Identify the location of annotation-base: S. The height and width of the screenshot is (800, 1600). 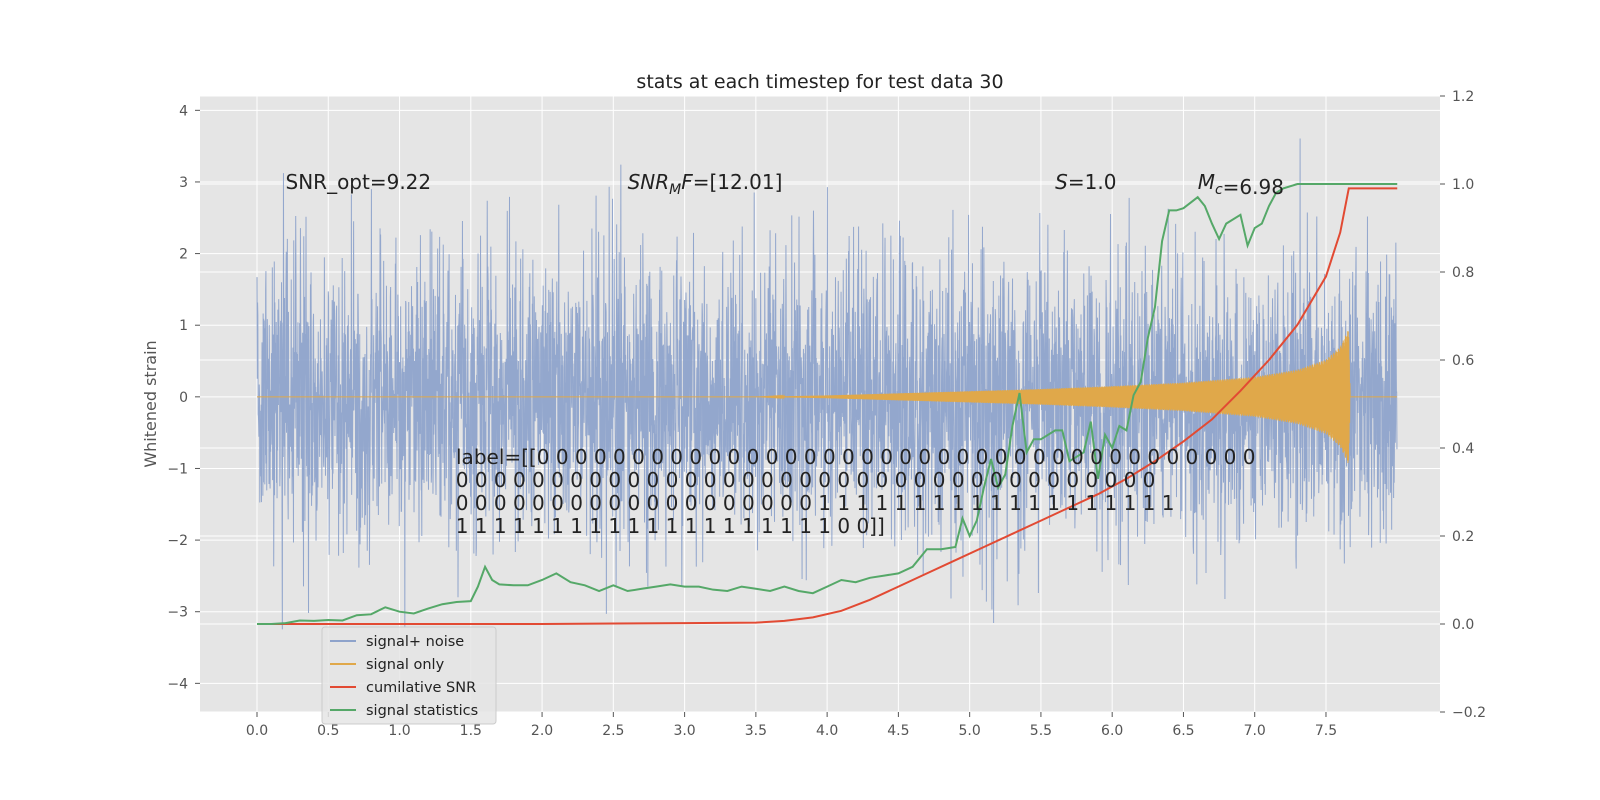
(1061, 182).